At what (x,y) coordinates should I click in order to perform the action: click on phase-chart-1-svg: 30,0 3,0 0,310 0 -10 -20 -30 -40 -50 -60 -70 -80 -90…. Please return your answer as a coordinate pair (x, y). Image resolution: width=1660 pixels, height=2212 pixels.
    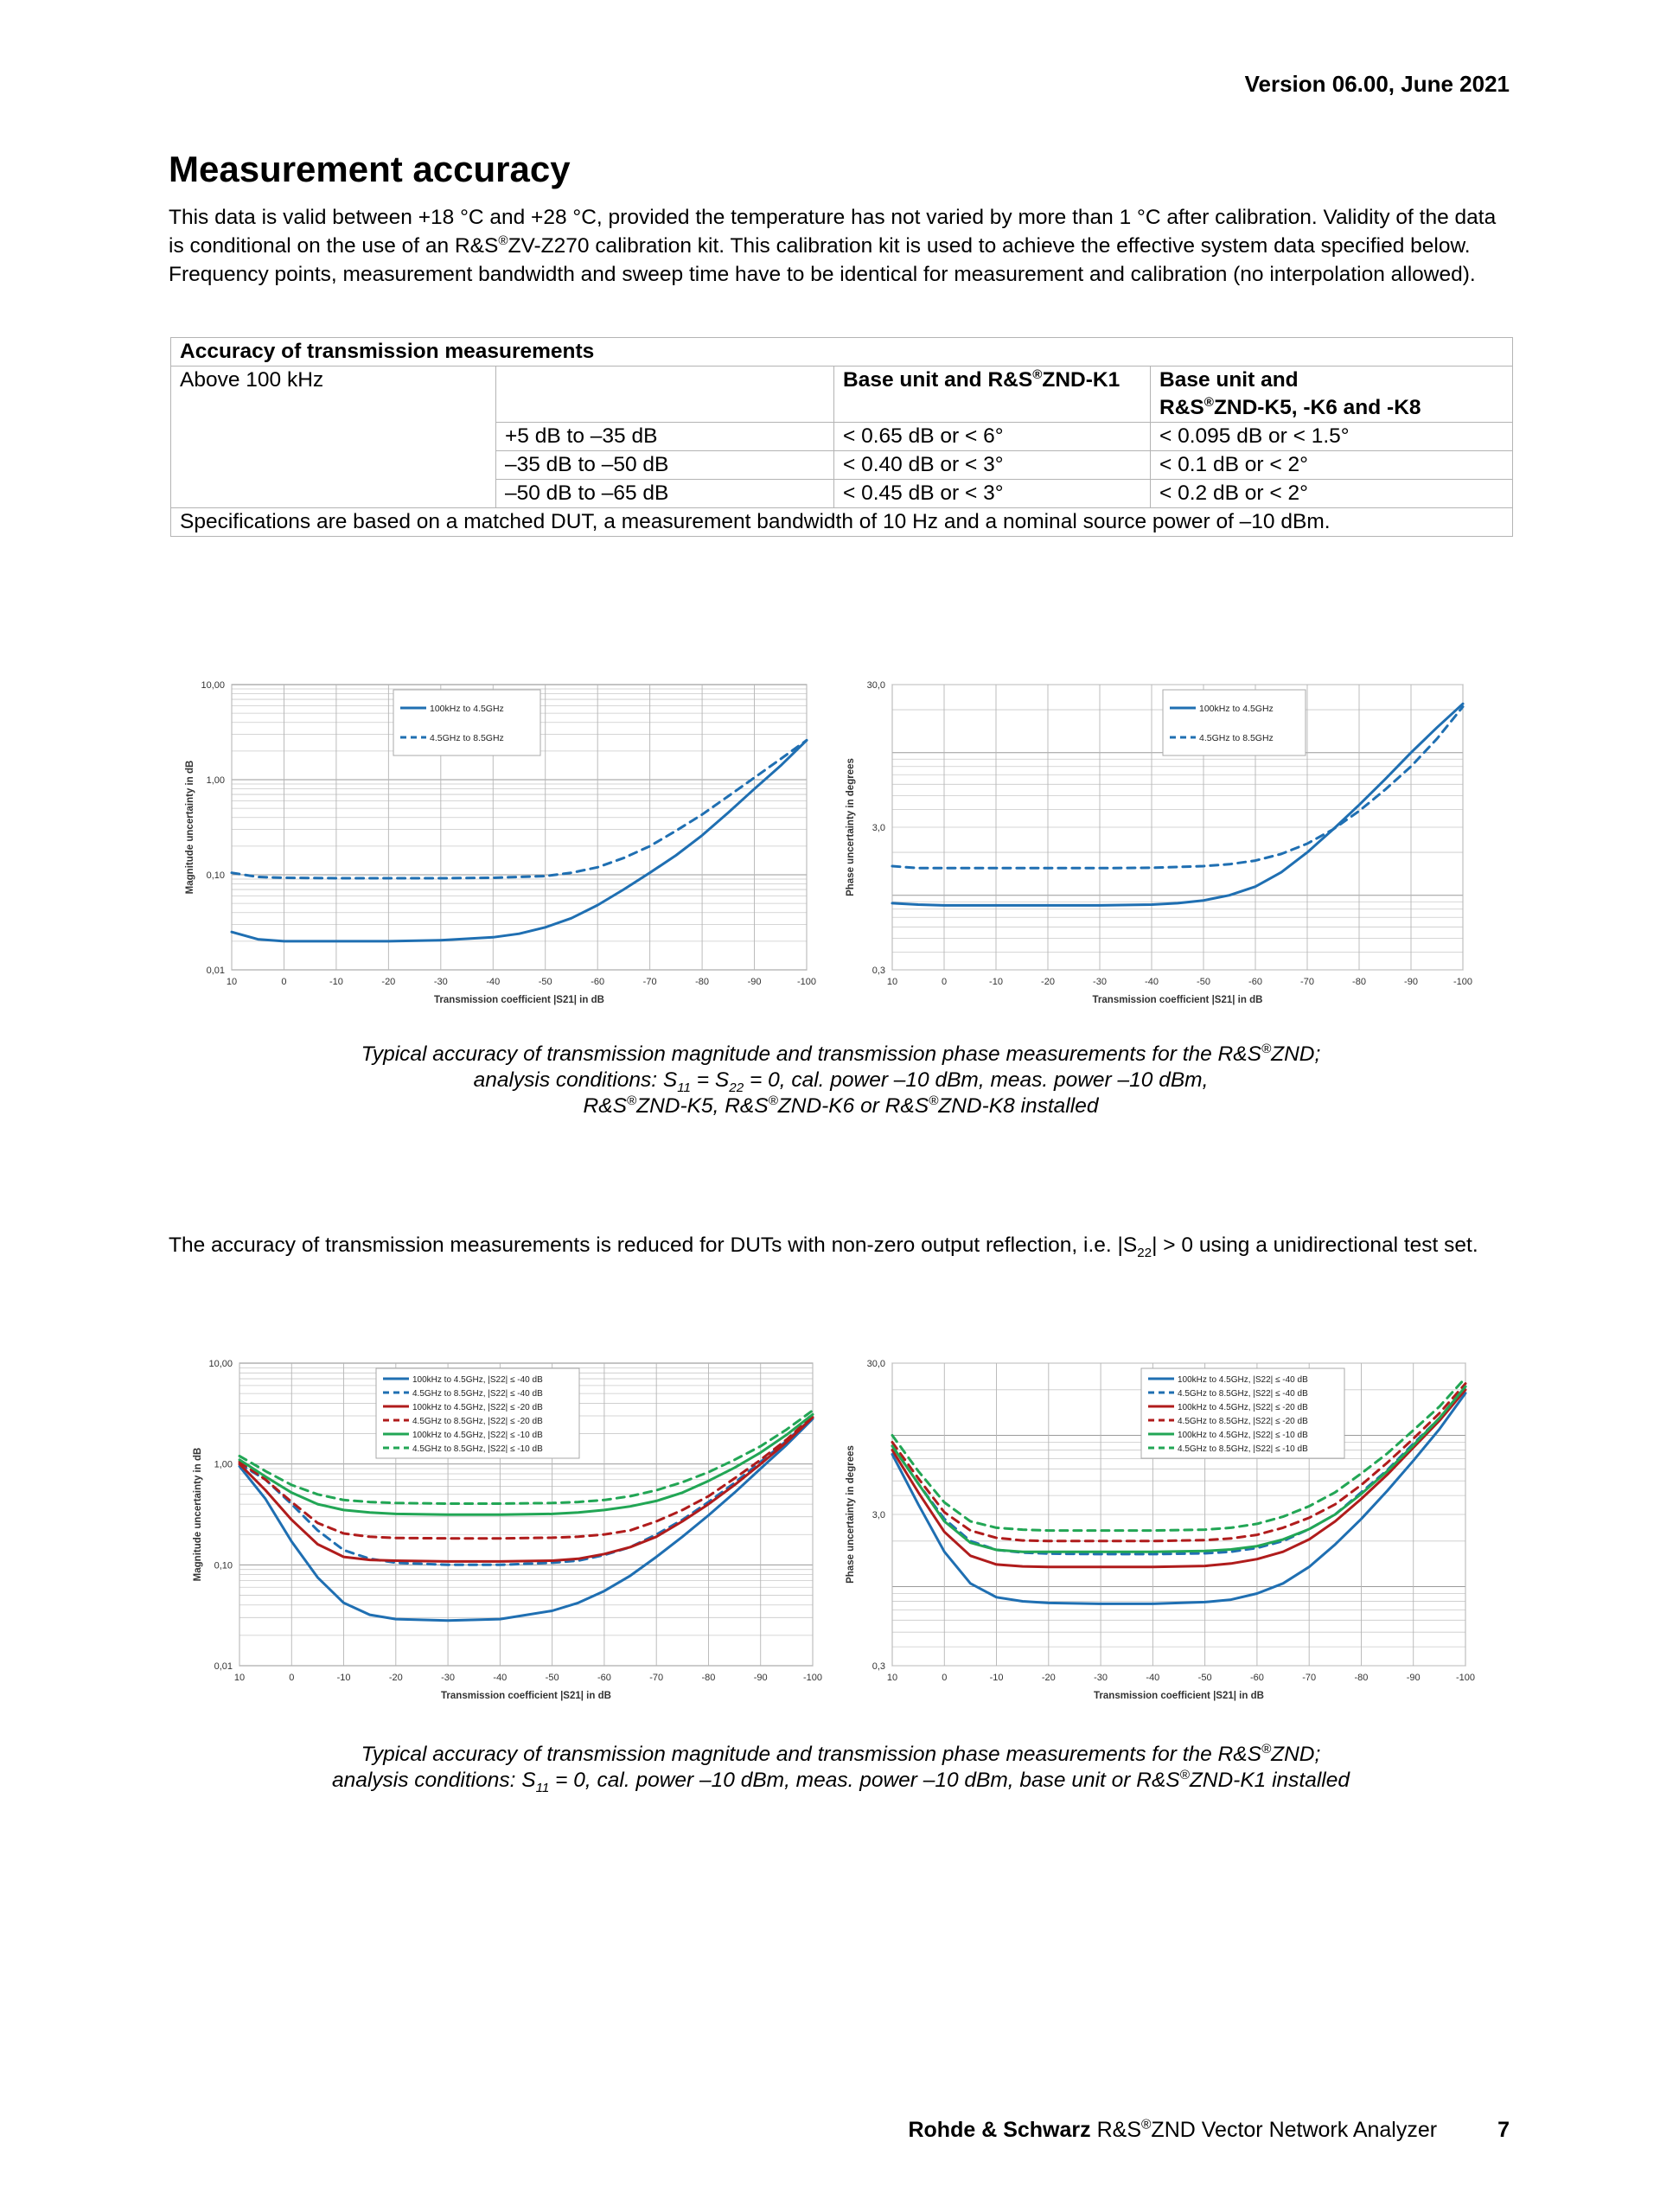
    Looking at the image, I should click on (1159, 842).